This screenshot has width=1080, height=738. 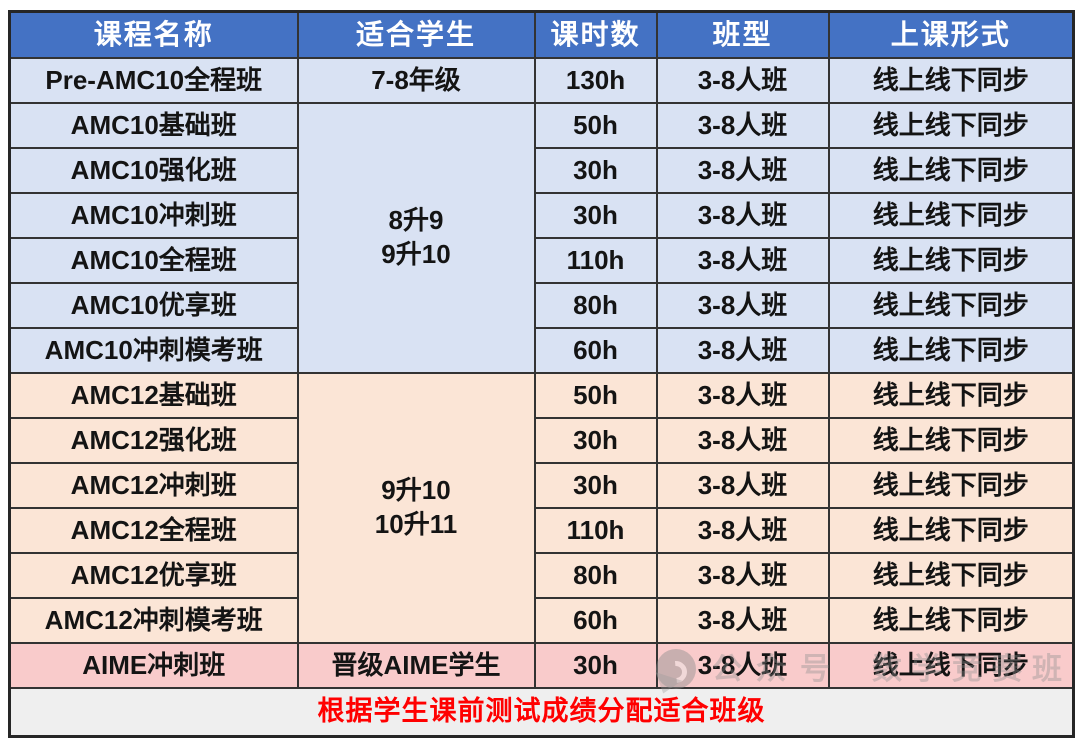 I want to click on footer-row: 根据学生课前测试成绩分配适合班级, so click(x=541, y=712).